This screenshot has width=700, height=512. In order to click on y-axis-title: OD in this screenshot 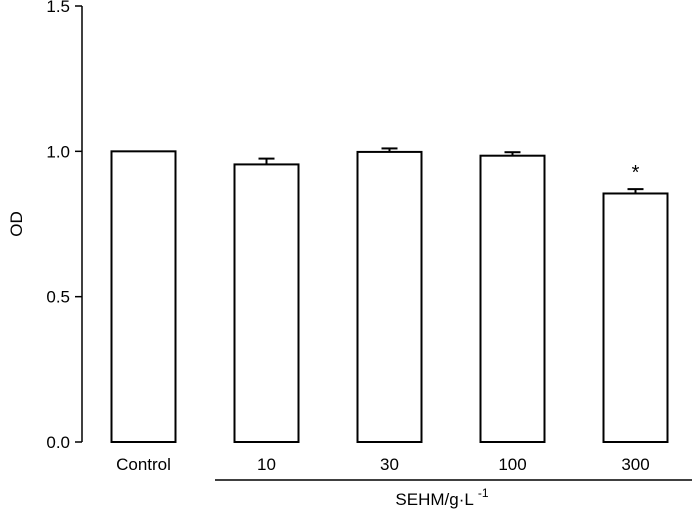, I will do `click(16, 224)`.